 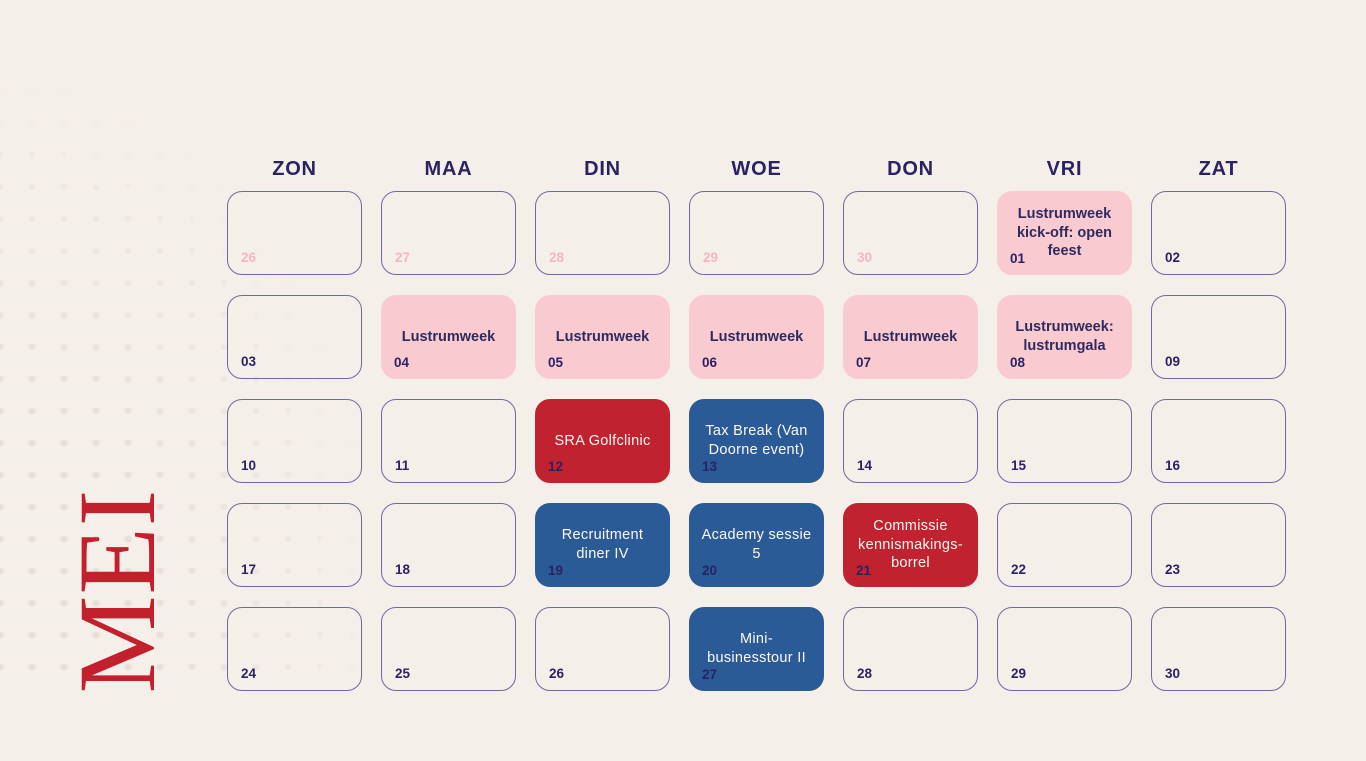 What do you see at coordinates (864, 570) in the screenshot?
I see `date-number: 21` at bounding box center [864, 570].